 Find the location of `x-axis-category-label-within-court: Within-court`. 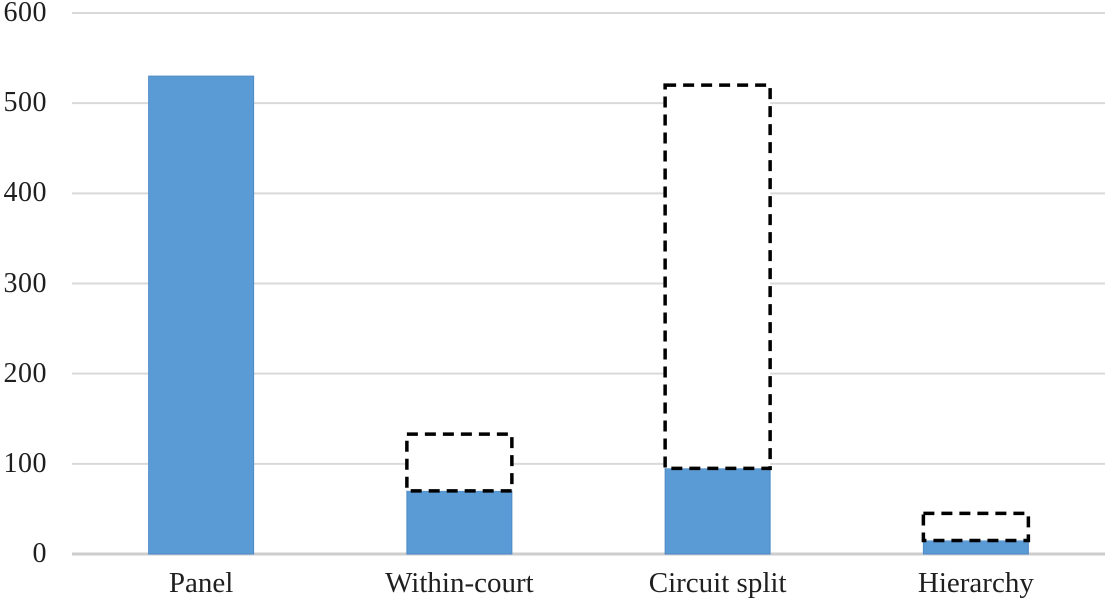

x-axis-category-label-within-court: Within-court is located at coordinates (459, 583).